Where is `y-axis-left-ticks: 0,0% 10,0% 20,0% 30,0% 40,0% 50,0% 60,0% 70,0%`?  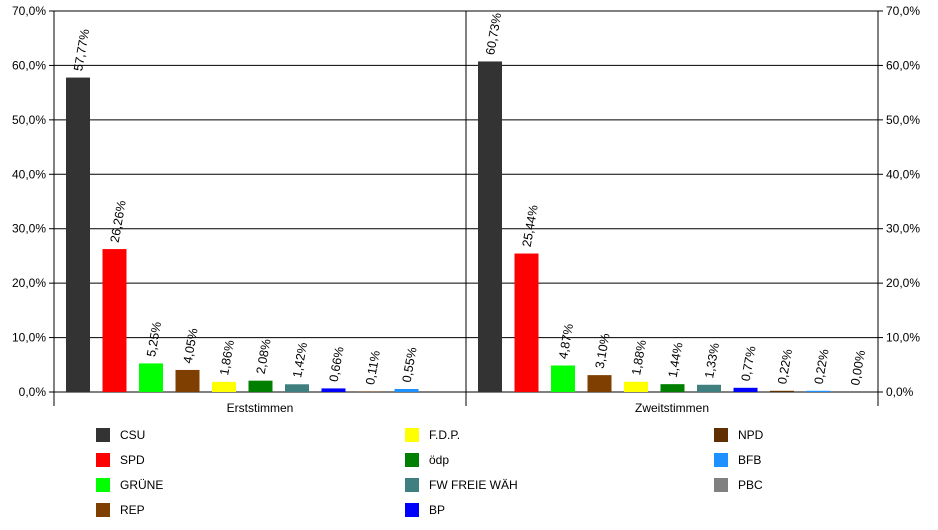 y-axis-left-ticks: 0,0% 10,0% 20,0% 30,0% 40,0% 50,0% 60,0% 70,0% is located at coordinates (29, 201).